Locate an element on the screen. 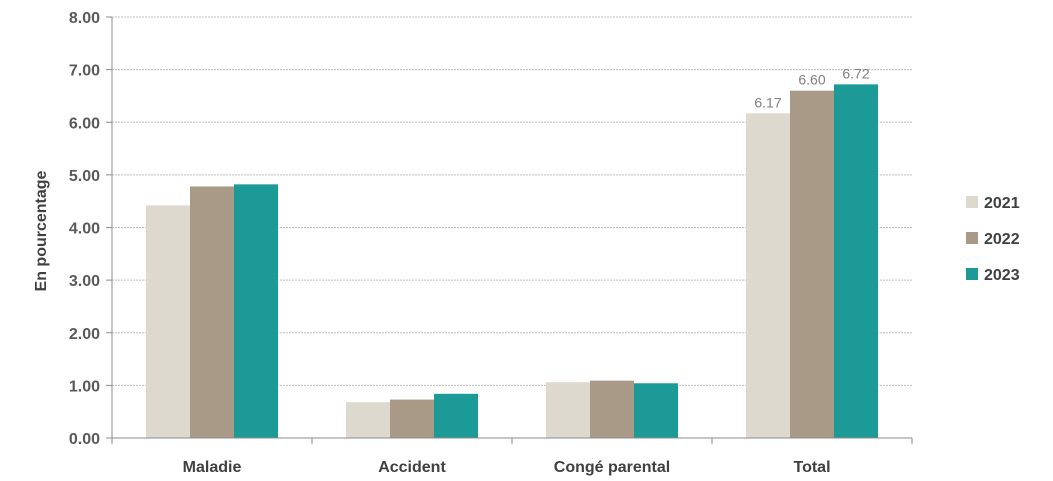 The width and height of the screenshot is (1053, 481). legend-swatch-2023 is located at coordinates (972, 274).